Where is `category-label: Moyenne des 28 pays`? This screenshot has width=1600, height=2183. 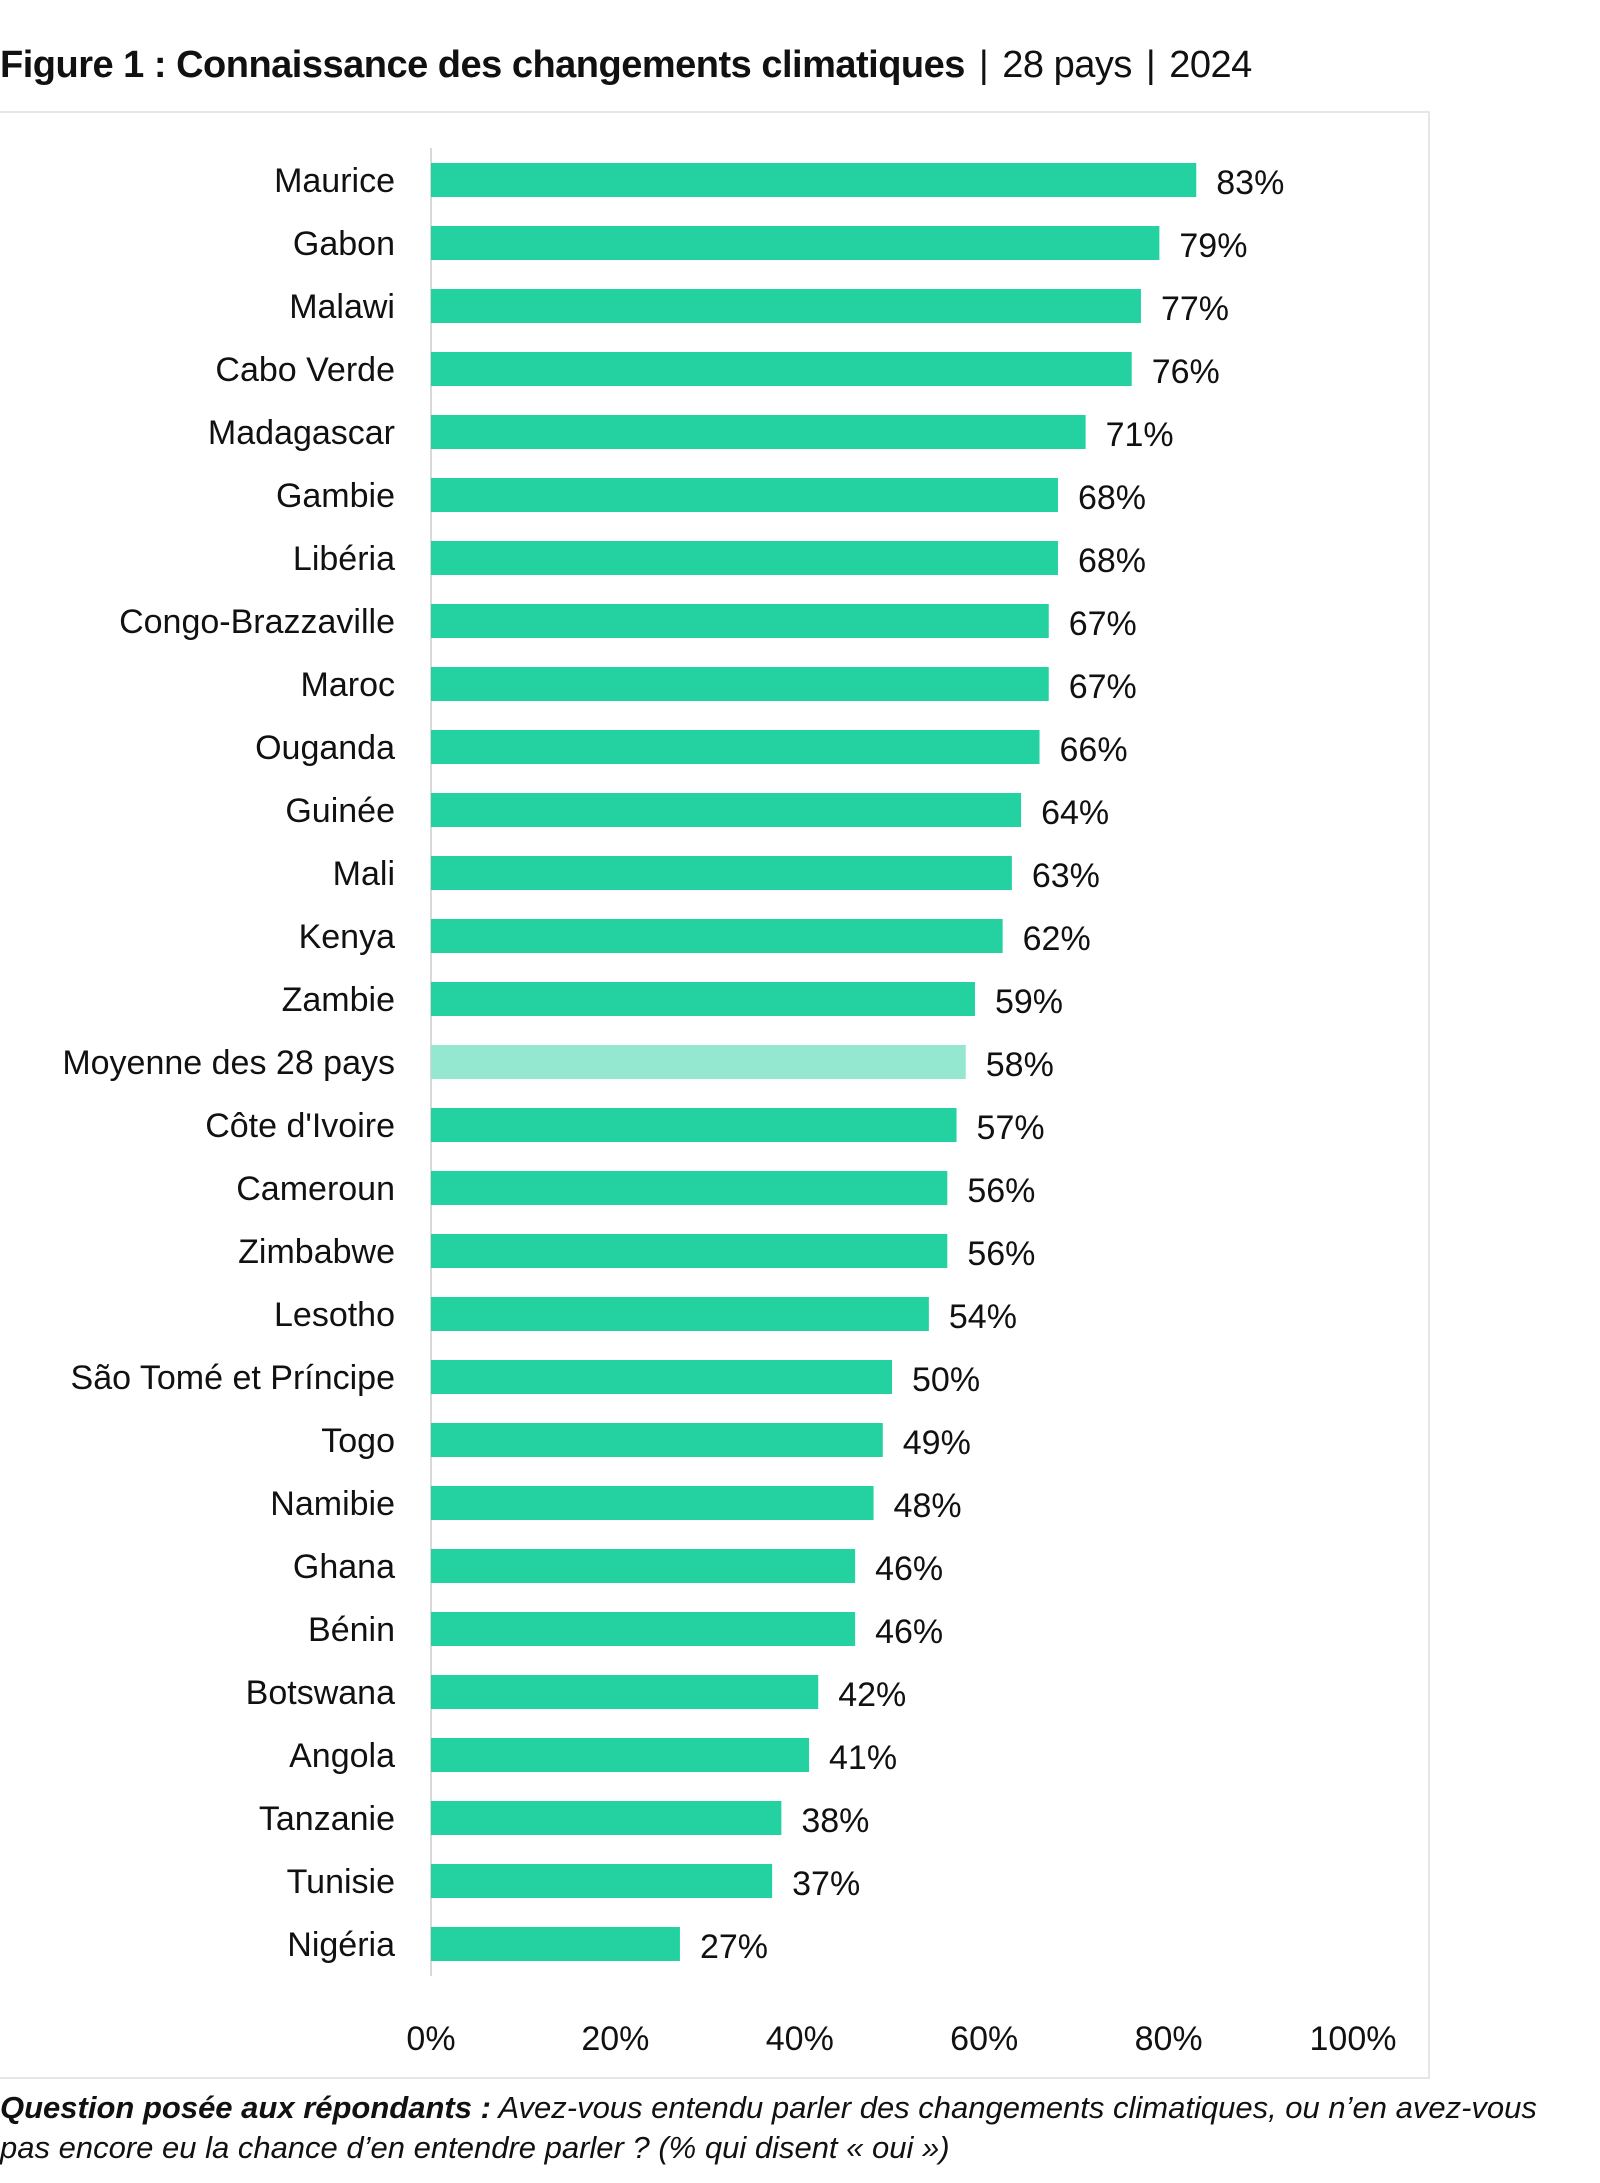
category-label: Moyenne des 28 pays is located at coordinates (228, 1063).